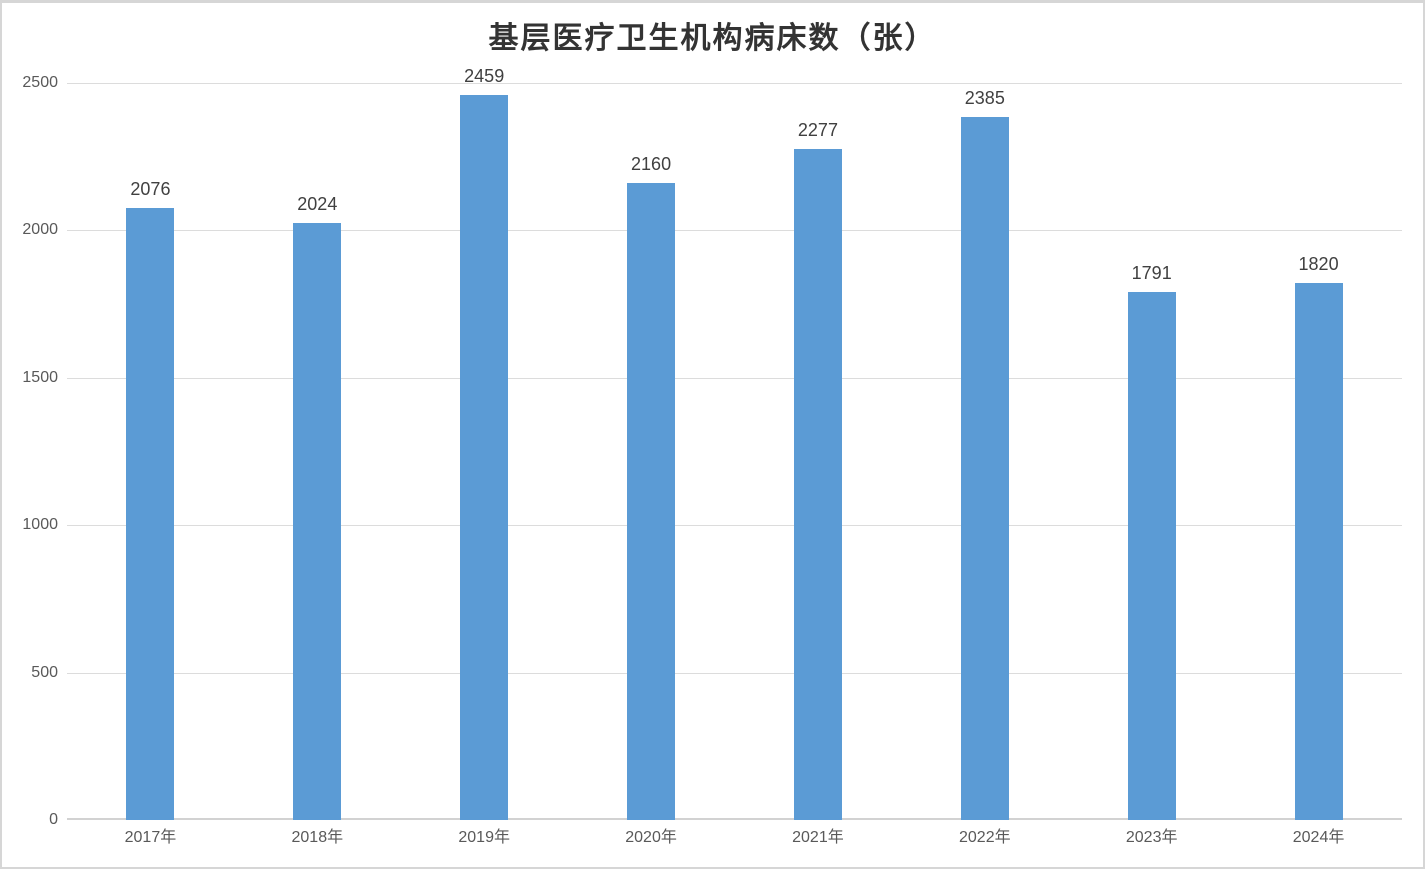 This screenshot has width=1425, height=869. I want to click on data-label-2024年: 1820, so click(1318, 264).